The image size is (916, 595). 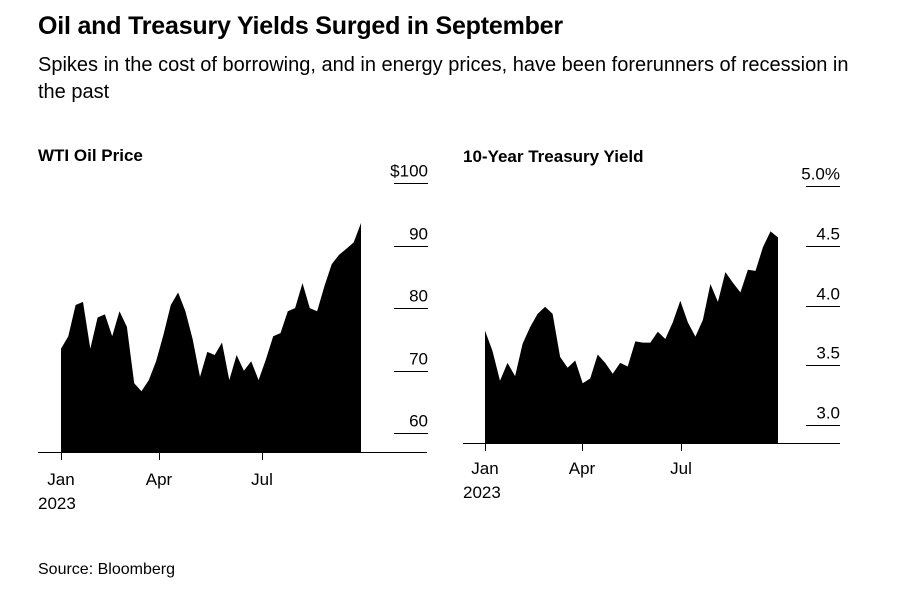 I want to click on oil-y-tick-label-2: 80, so click(x=418, y=296).